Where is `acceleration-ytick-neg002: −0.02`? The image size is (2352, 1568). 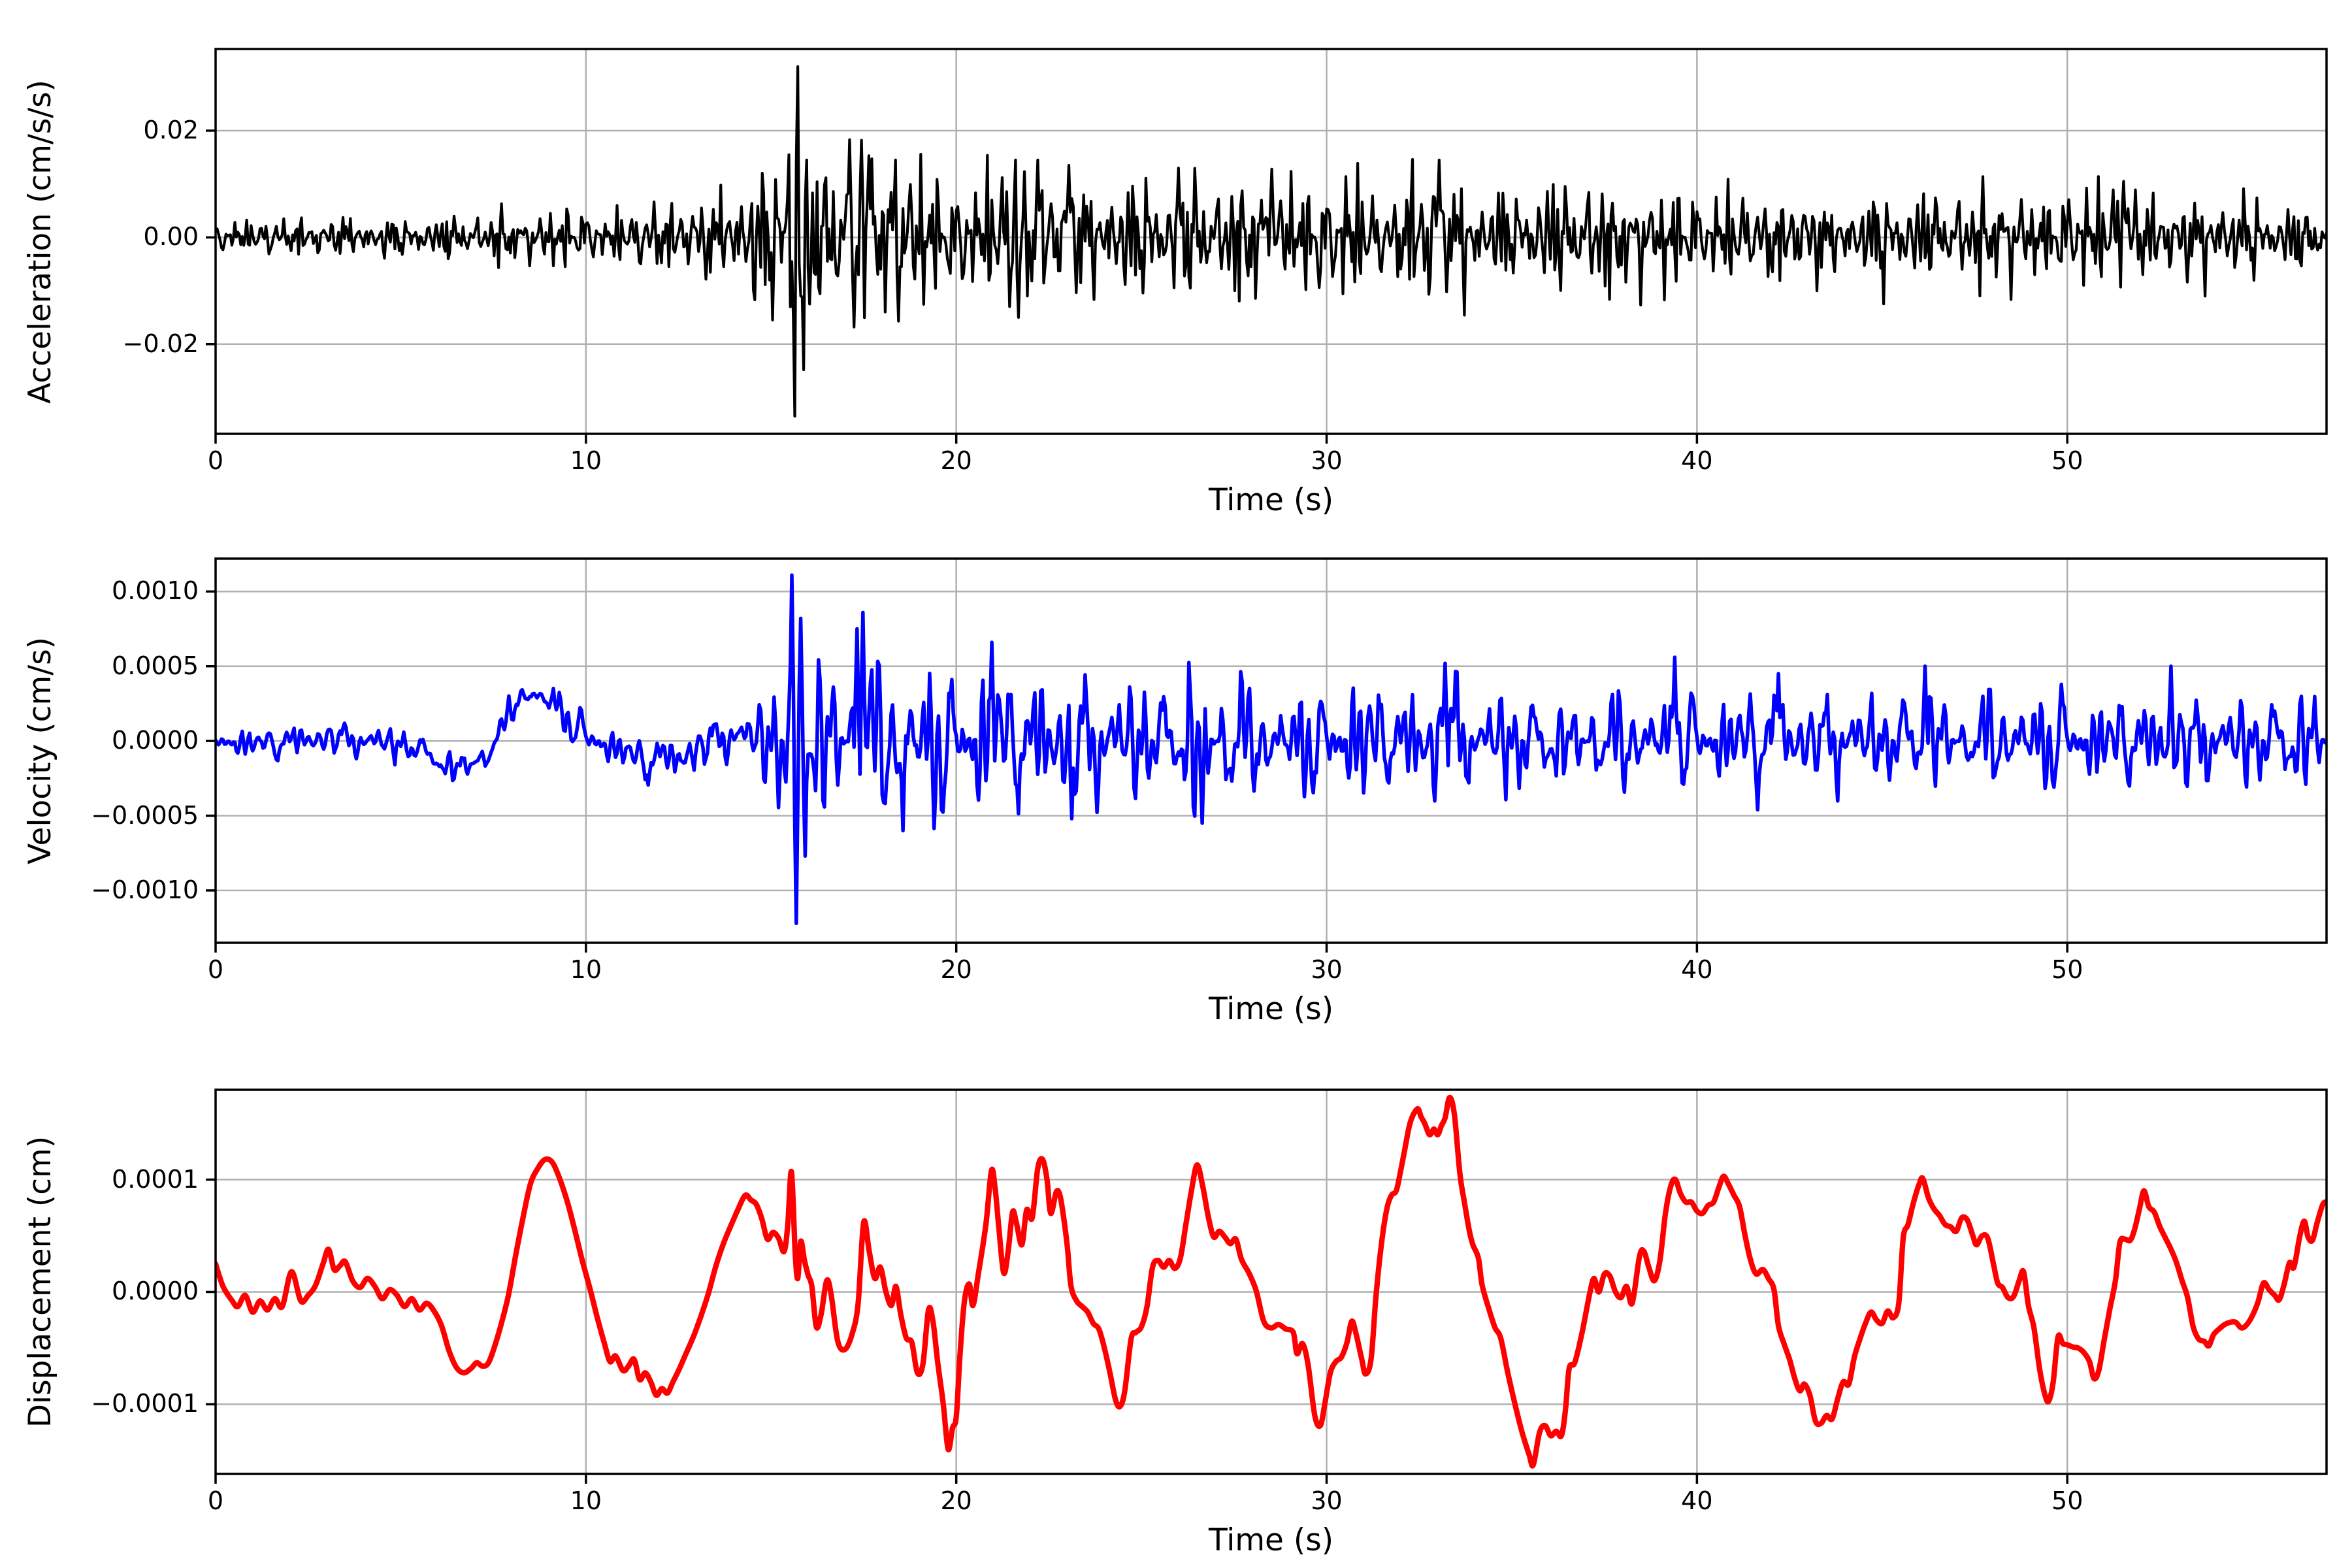
acceleration-ytick-neg002: −0.02 is located at coordinates (160, 343).